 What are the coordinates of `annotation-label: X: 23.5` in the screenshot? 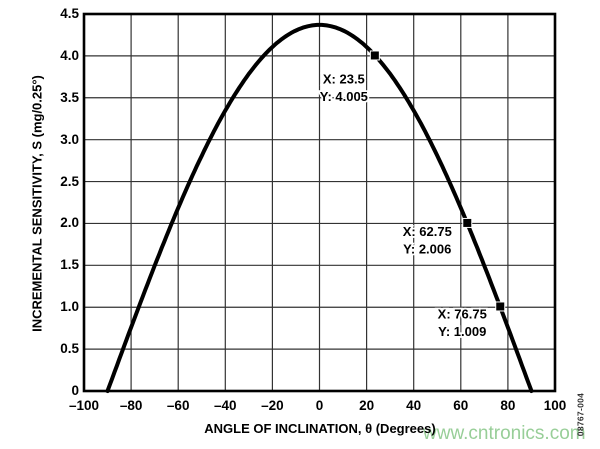 It's located at (344, 78).